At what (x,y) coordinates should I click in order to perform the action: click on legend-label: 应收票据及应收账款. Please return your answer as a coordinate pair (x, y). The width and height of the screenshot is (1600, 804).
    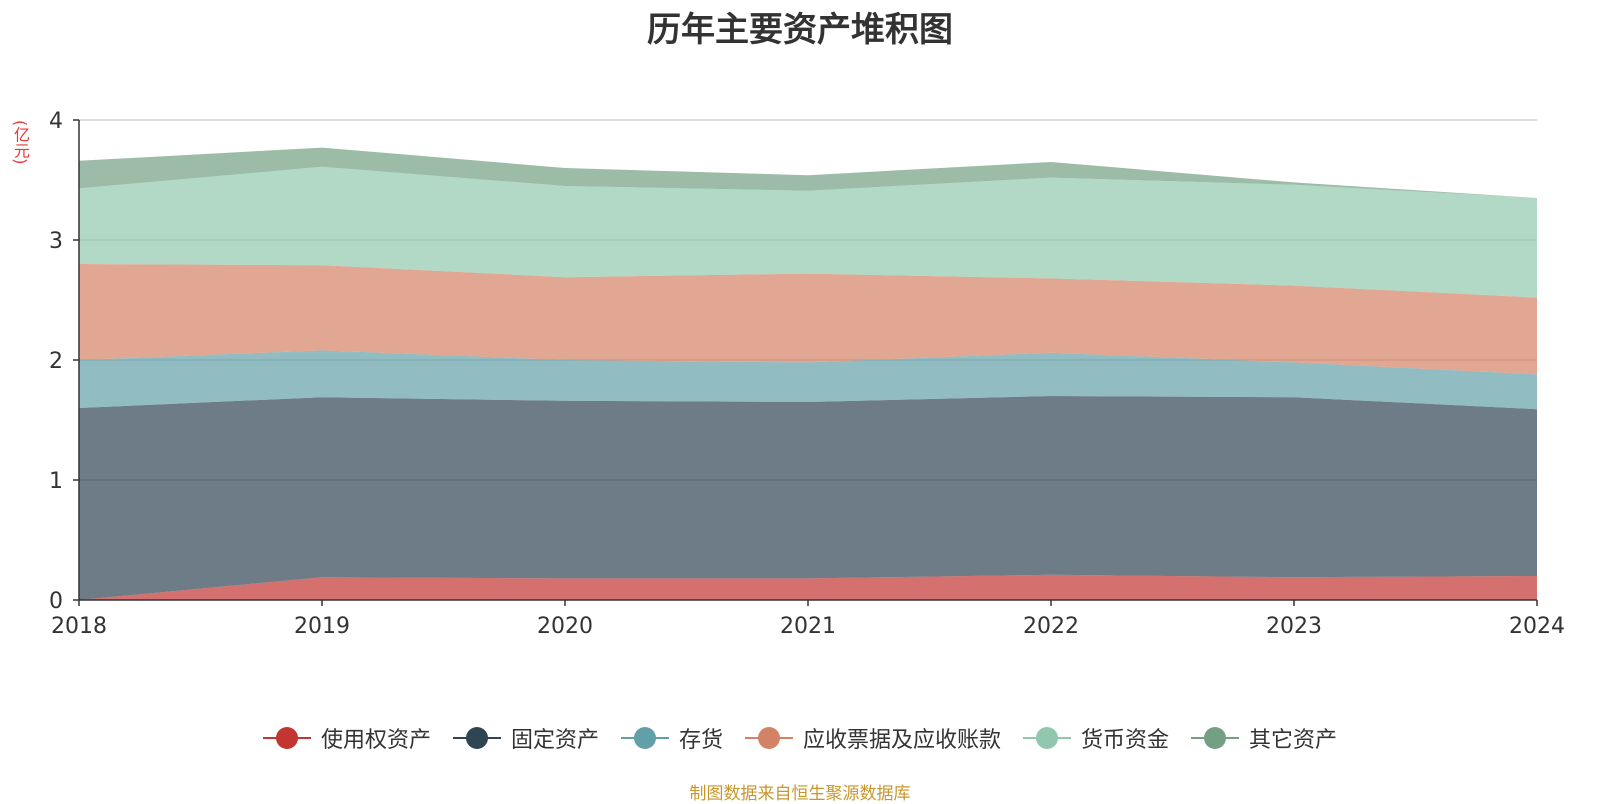
    Looking at the image, I should click on (902, 740).